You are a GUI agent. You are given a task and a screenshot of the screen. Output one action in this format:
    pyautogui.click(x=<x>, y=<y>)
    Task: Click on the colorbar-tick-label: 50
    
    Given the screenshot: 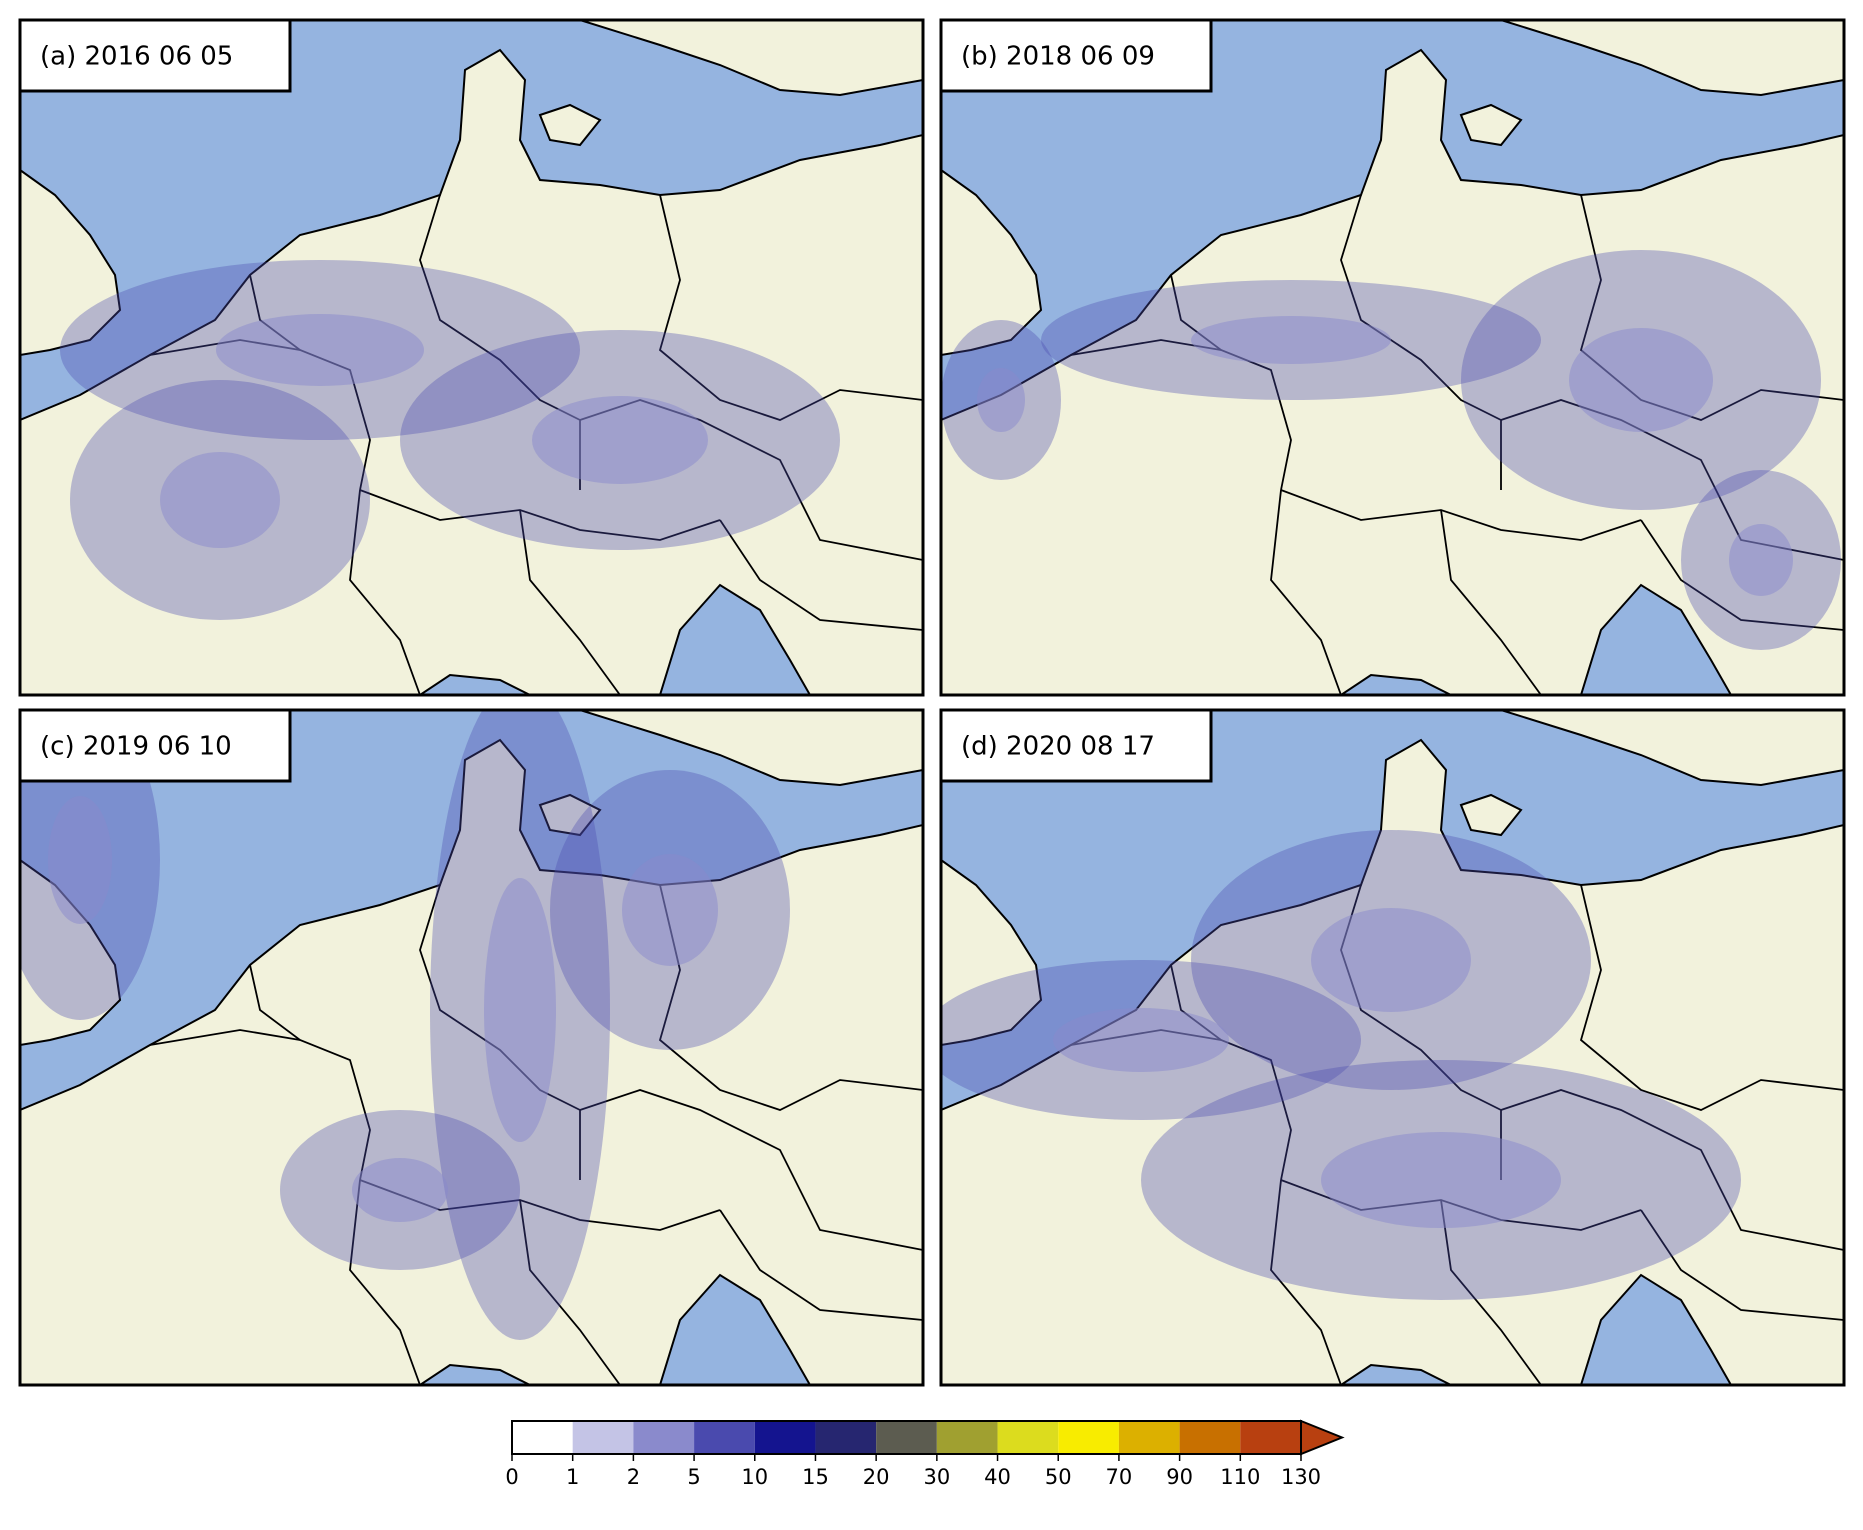 What is the action you would take?
    pyautogui.click(x=1058, y=1477)
    